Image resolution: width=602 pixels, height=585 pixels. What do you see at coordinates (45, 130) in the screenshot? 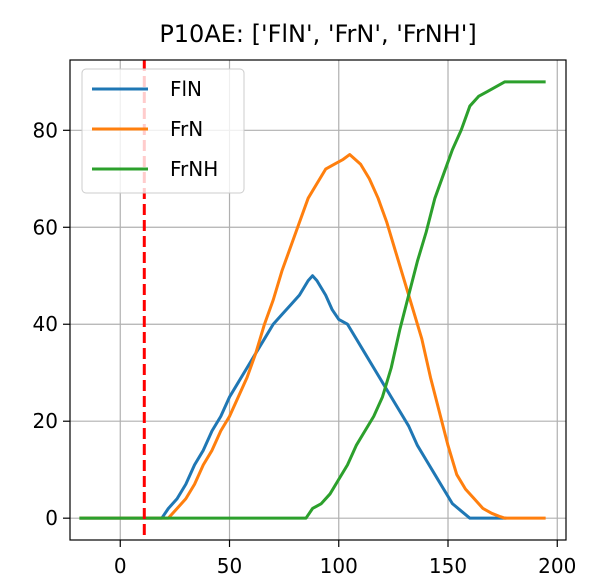
I see `y-tick-label: 80` at bounding box center [45, 130].